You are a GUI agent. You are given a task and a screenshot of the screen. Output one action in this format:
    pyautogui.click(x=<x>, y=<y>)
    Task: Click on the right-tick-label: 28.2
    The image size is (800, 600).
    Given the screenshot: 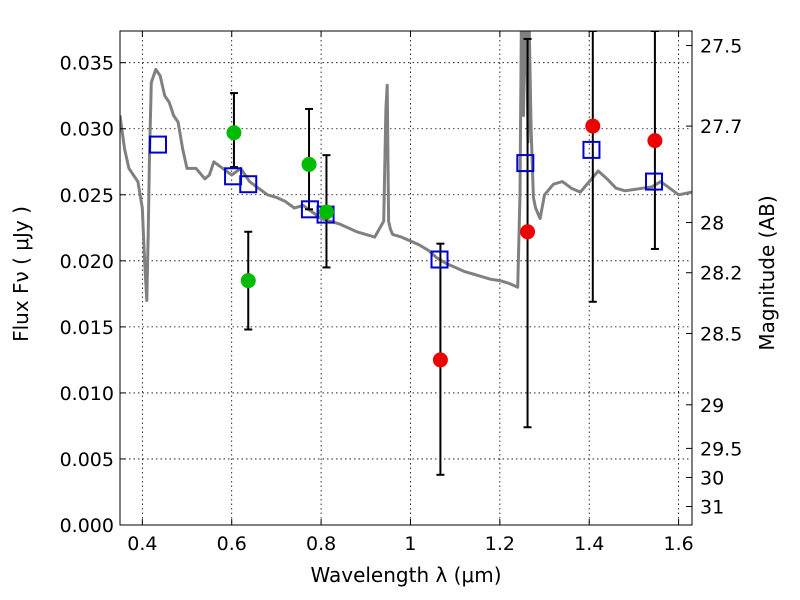 What is the action you would take?
    pyautogui.click(x=721, y=274)
    